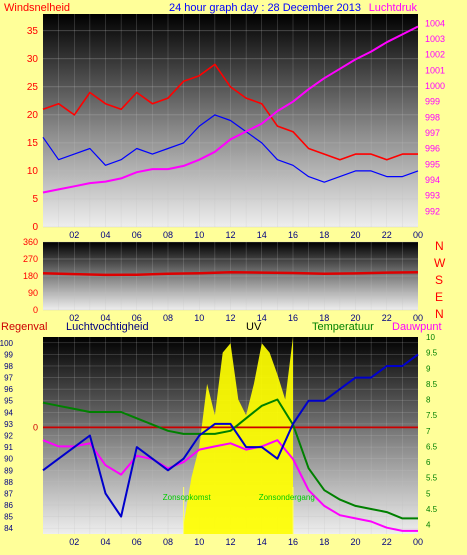  I want to click on temperature-y-tick-5: 5, so click(428, 493).